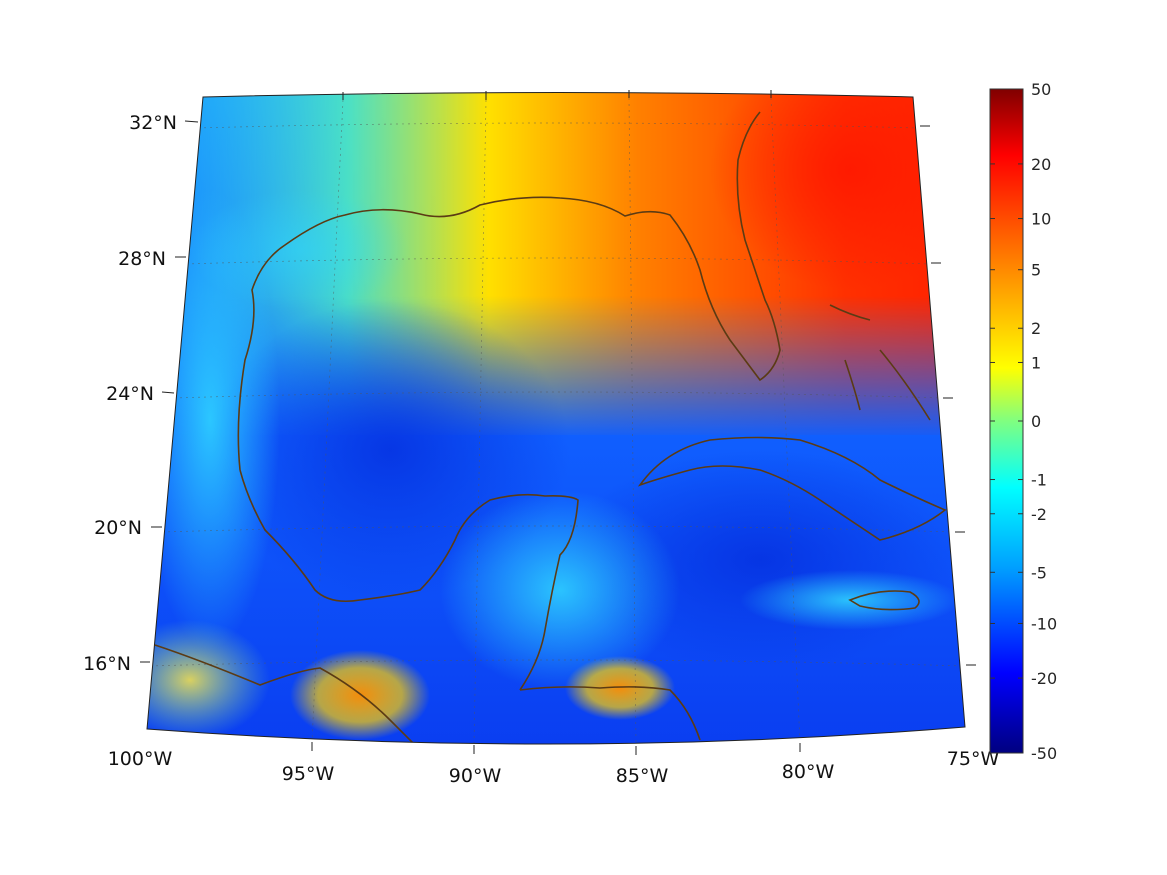 This screenshot has width=1167, height=875. I want to click on colorbar-tick-label: 50, so click(1041, 89).